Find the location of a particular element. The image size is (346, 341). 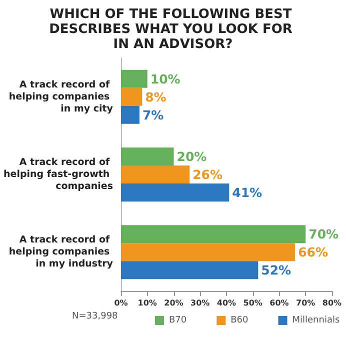

data-label: 26% is located at coordinates (207, 174).